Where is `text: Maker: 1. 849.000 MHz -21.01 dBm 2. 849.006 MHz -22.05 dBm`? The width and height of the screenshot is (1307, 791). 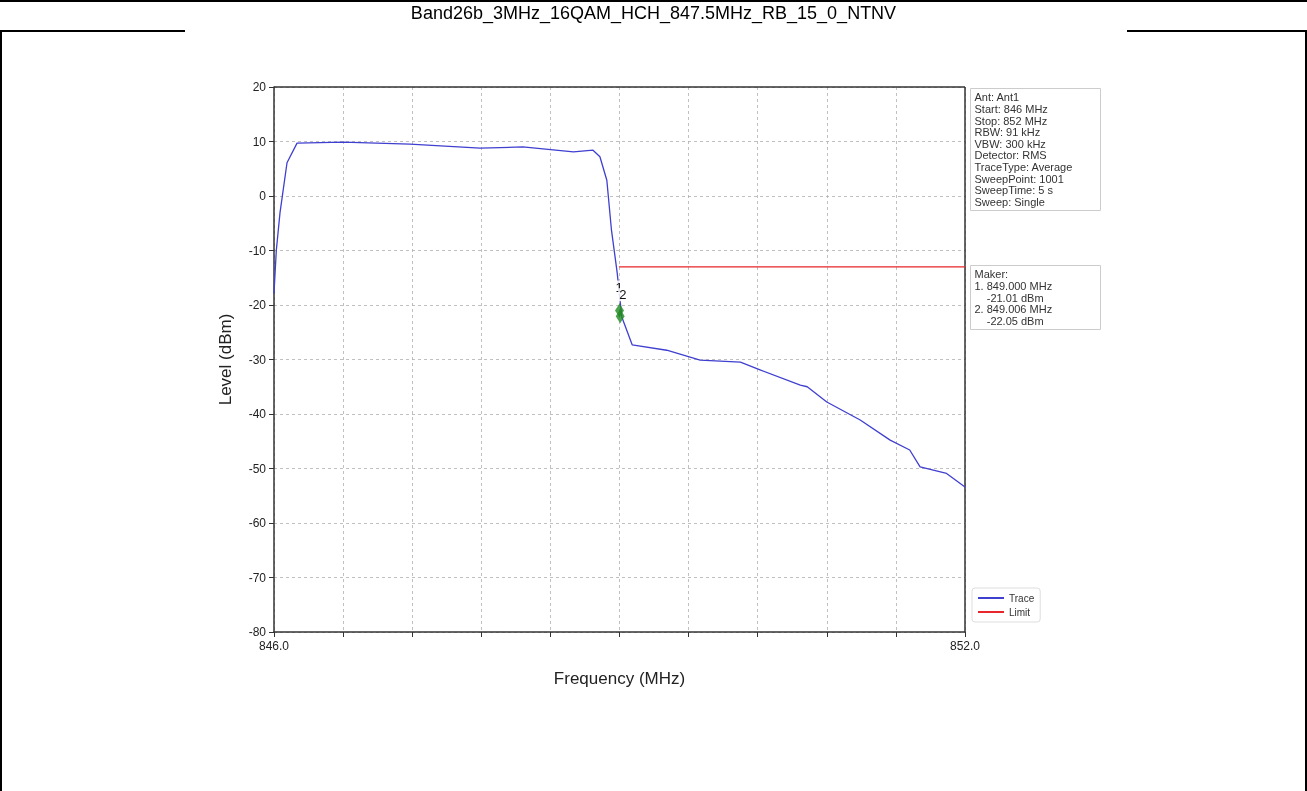 text: Maker: 1. 849.000 MHz -21.01 dBm 2. 849.006 MHz -22.05 dBm is located at coordinates (1013, 297).